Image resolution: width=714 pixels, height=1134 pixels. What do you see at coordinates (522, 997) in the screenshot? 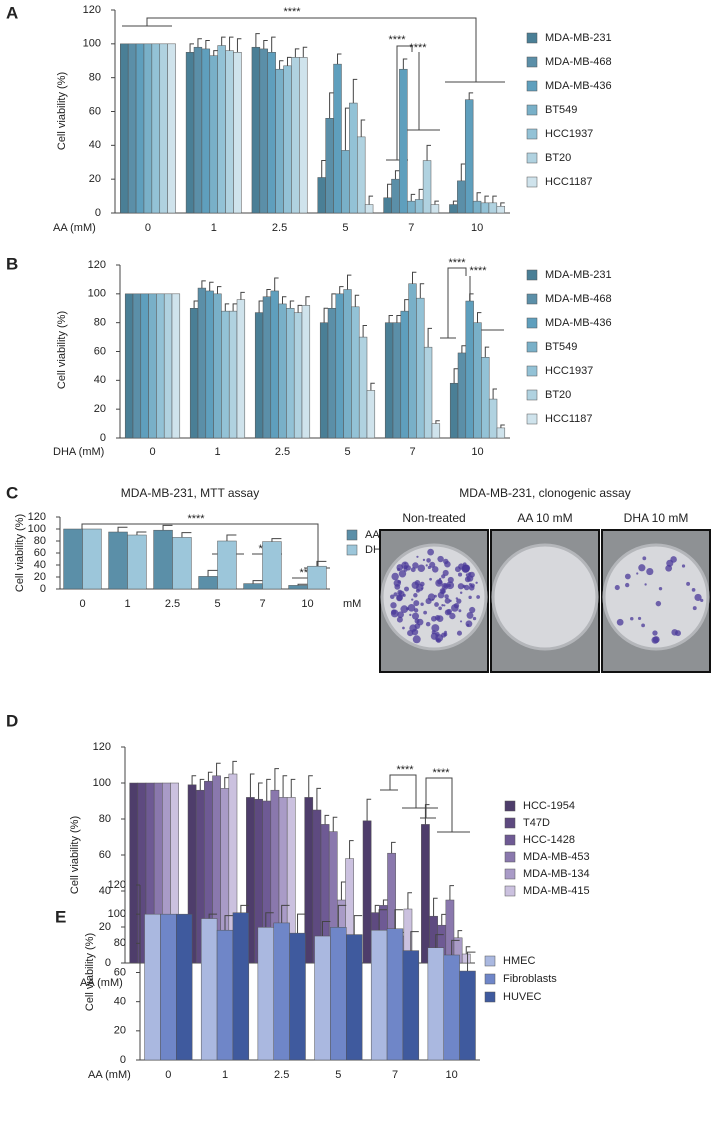
I see `legend-label: HUVEC` at bounding box center [522, 997].